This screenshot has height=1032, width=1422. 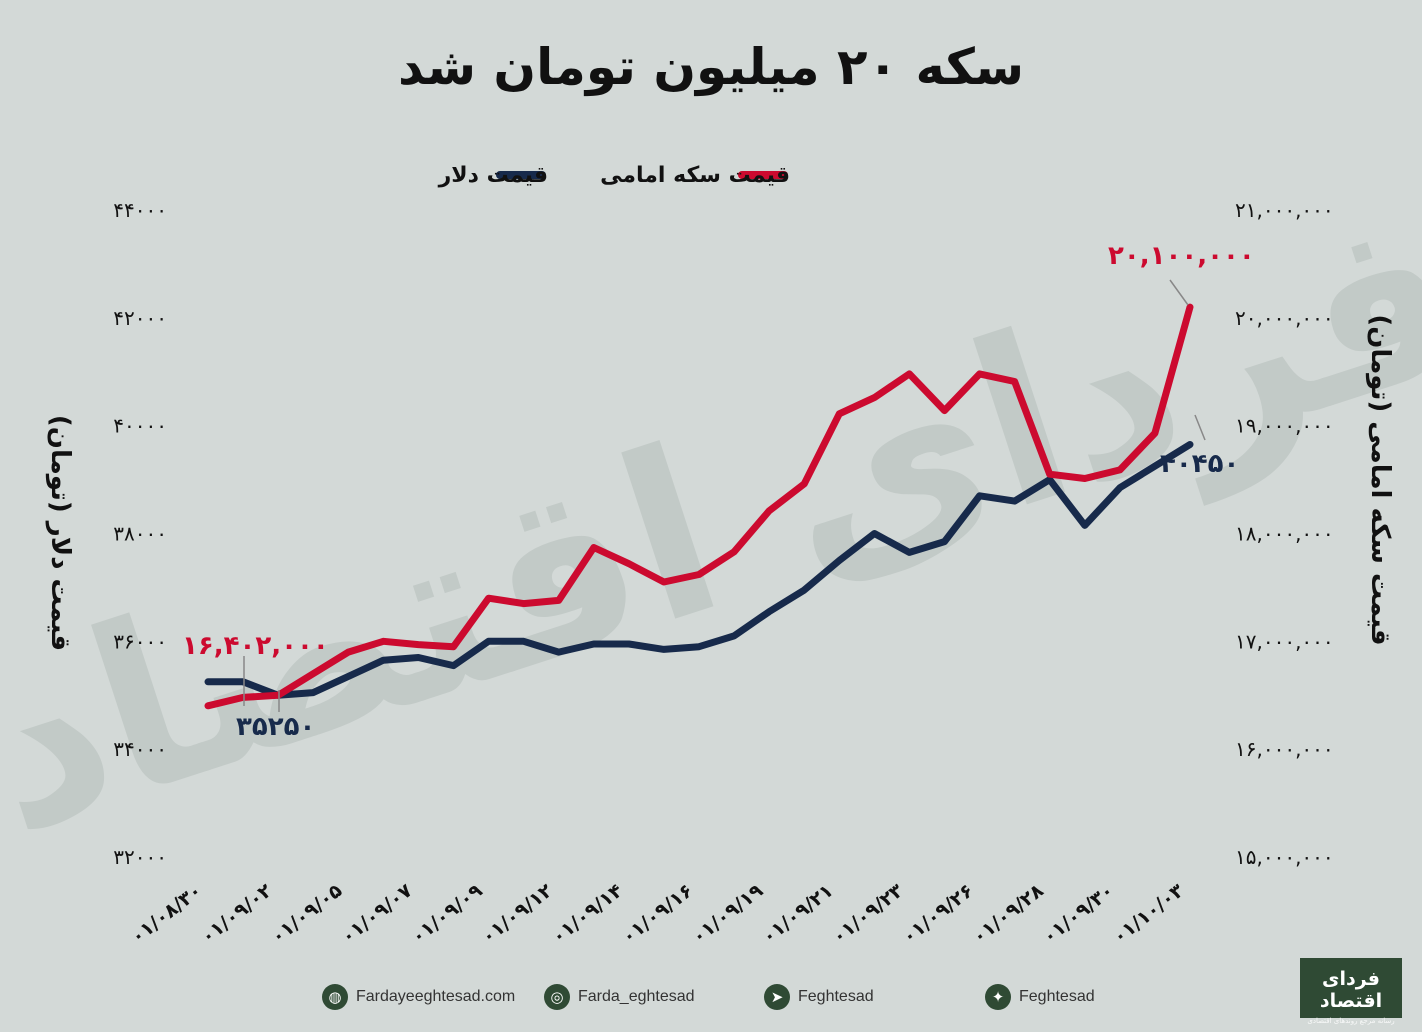 What do you see at coordinates (728, 913) in the screenshot?
I see `x-tick-label: ۰۱/۰۹/۱۹` at bounding box center [728, 913].